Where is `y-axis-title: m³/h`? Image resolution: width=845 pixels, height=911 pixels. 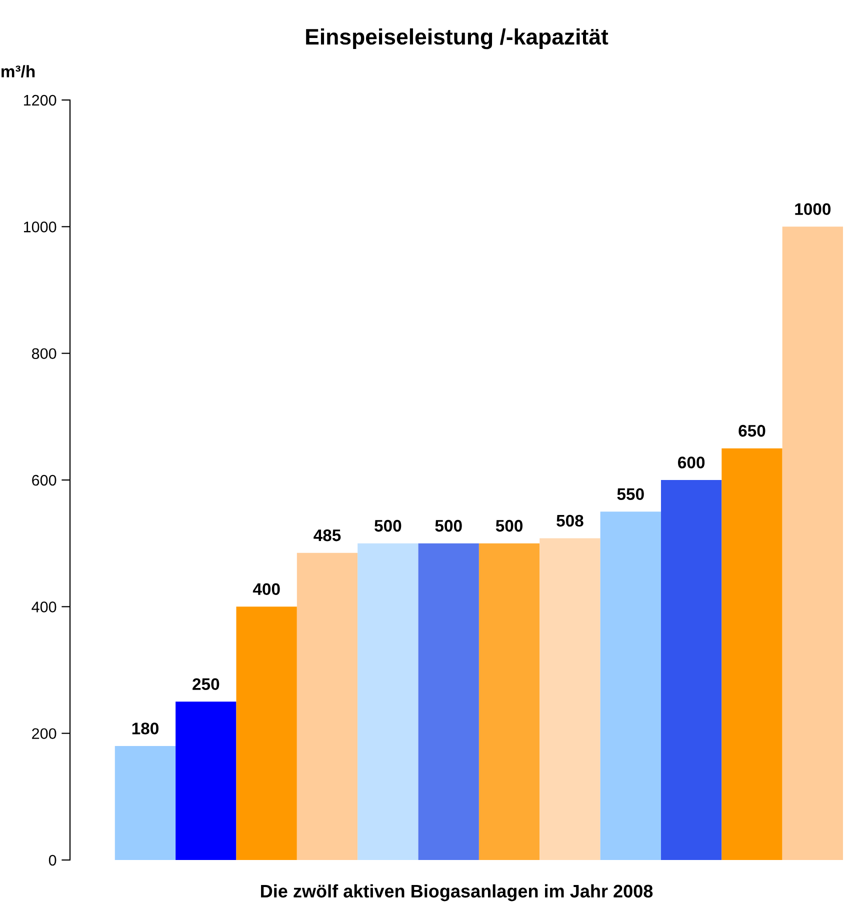 y-axis-title: m³/h is located at coordinates (18, 71).